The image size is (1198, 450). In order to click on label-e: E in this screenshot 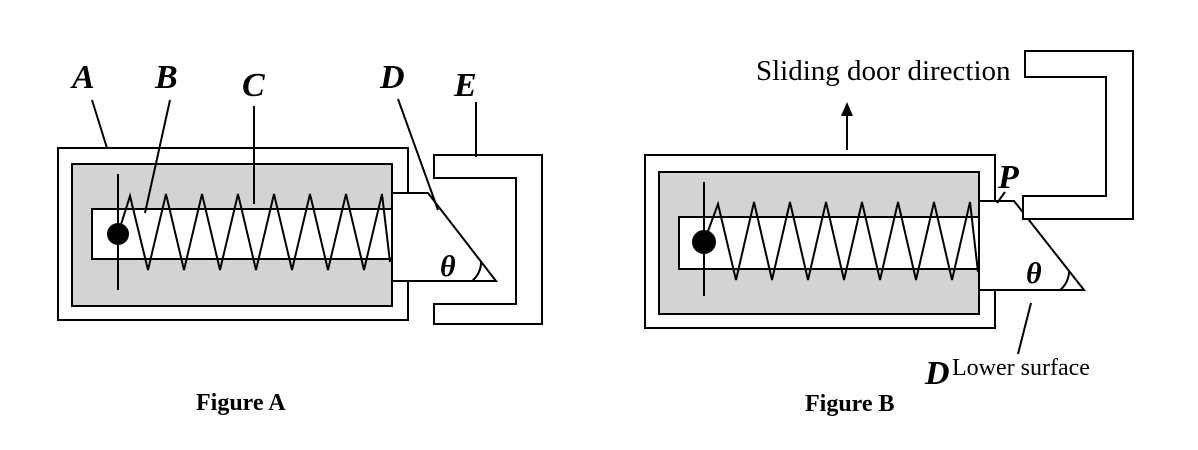, I will do `click(465, 85)`.